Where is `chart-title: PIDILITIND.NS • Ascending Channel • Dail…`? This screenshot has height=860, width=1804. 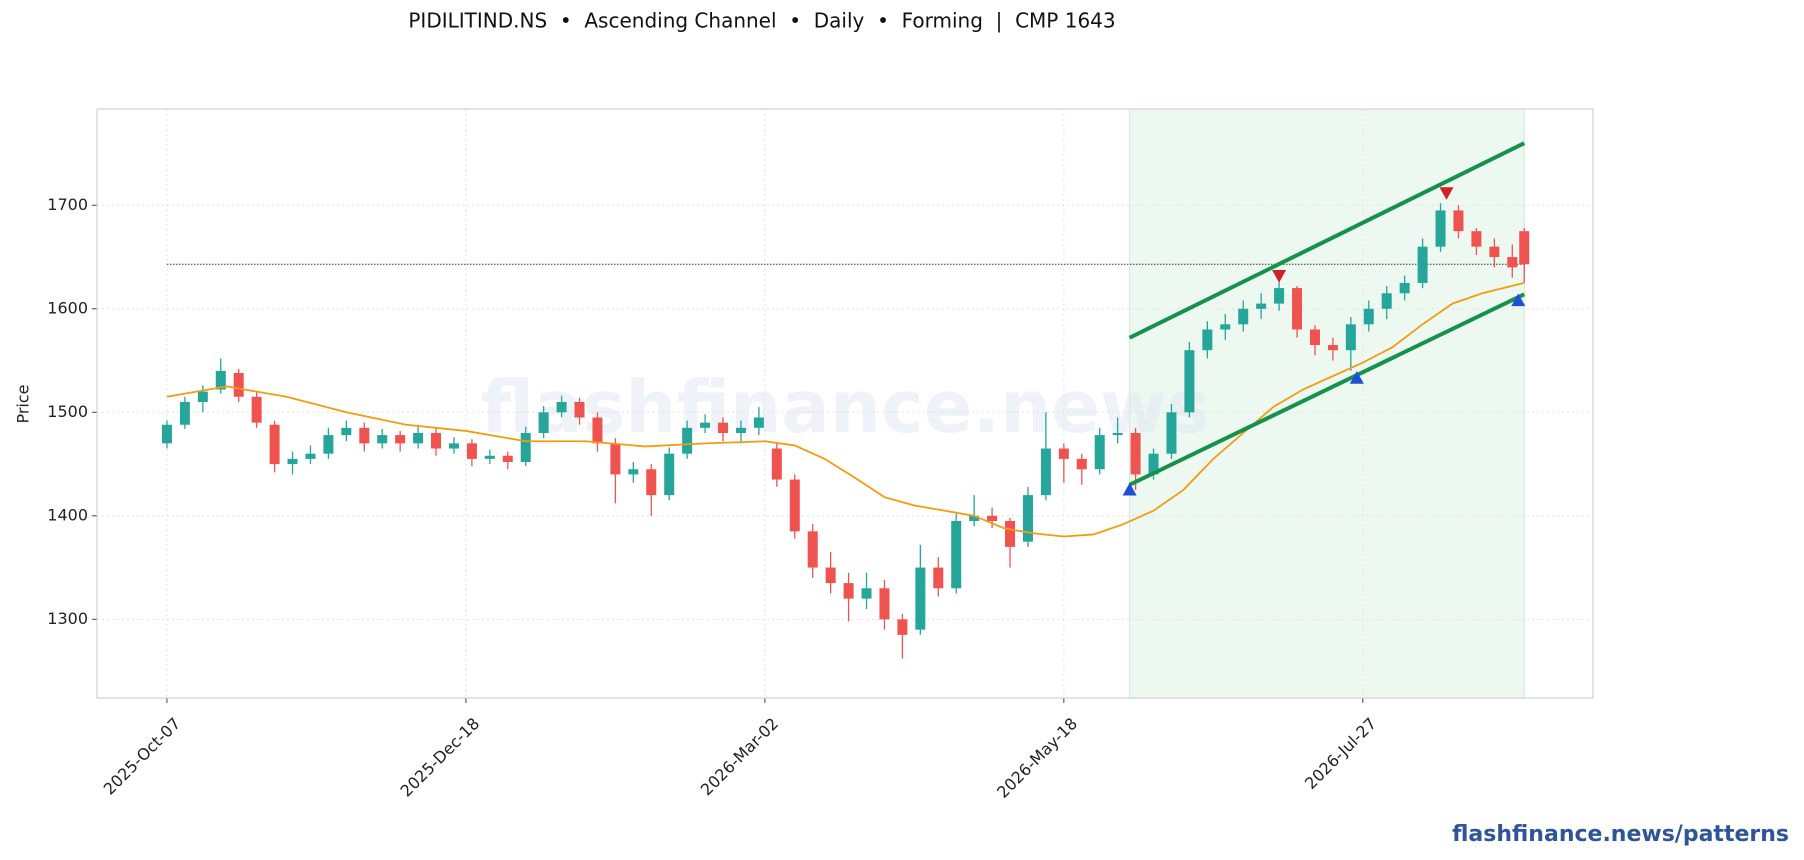
chart-title: PIDILITIND.NS • Ascending Channel • Dail… is located at coordinates (761, 21).